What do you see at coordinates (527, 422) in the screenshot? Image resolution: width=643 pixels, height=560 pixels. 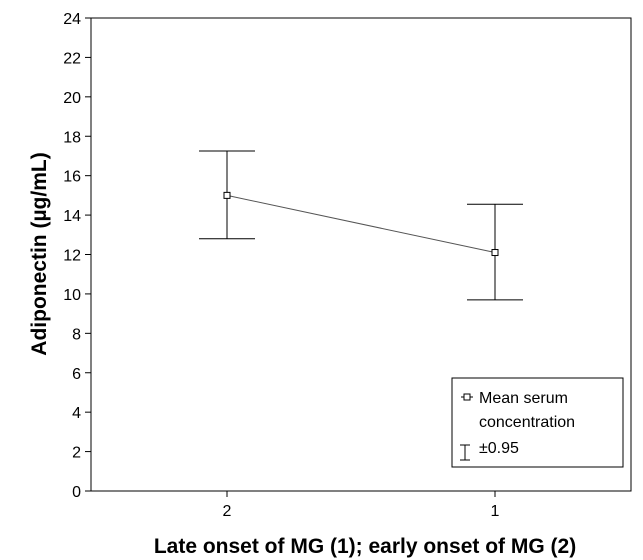 I see `legend-series-name-line2: concentration` at bounding box center [527, 422].